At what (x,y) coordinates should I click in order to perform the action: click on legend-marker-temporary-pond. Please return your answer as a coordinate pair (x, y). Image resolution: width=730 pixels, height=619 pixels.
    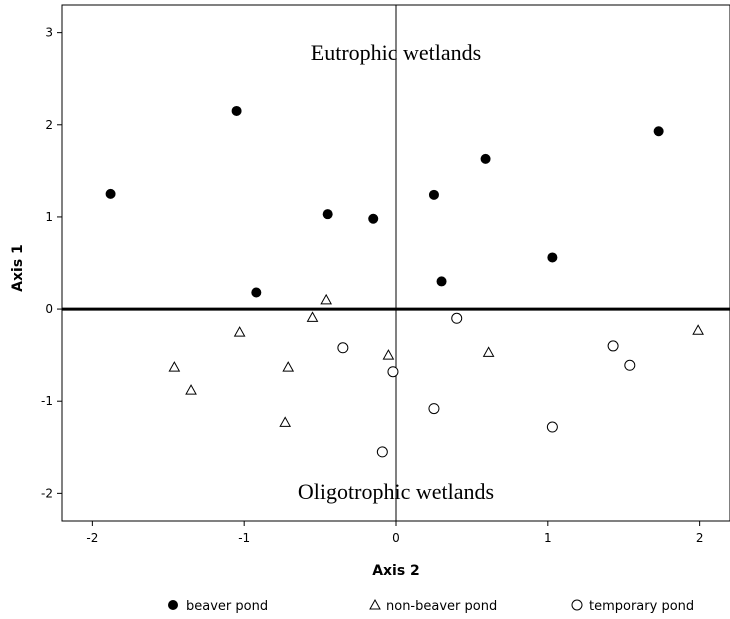
    Looking at the image, I should click on (577, 605).